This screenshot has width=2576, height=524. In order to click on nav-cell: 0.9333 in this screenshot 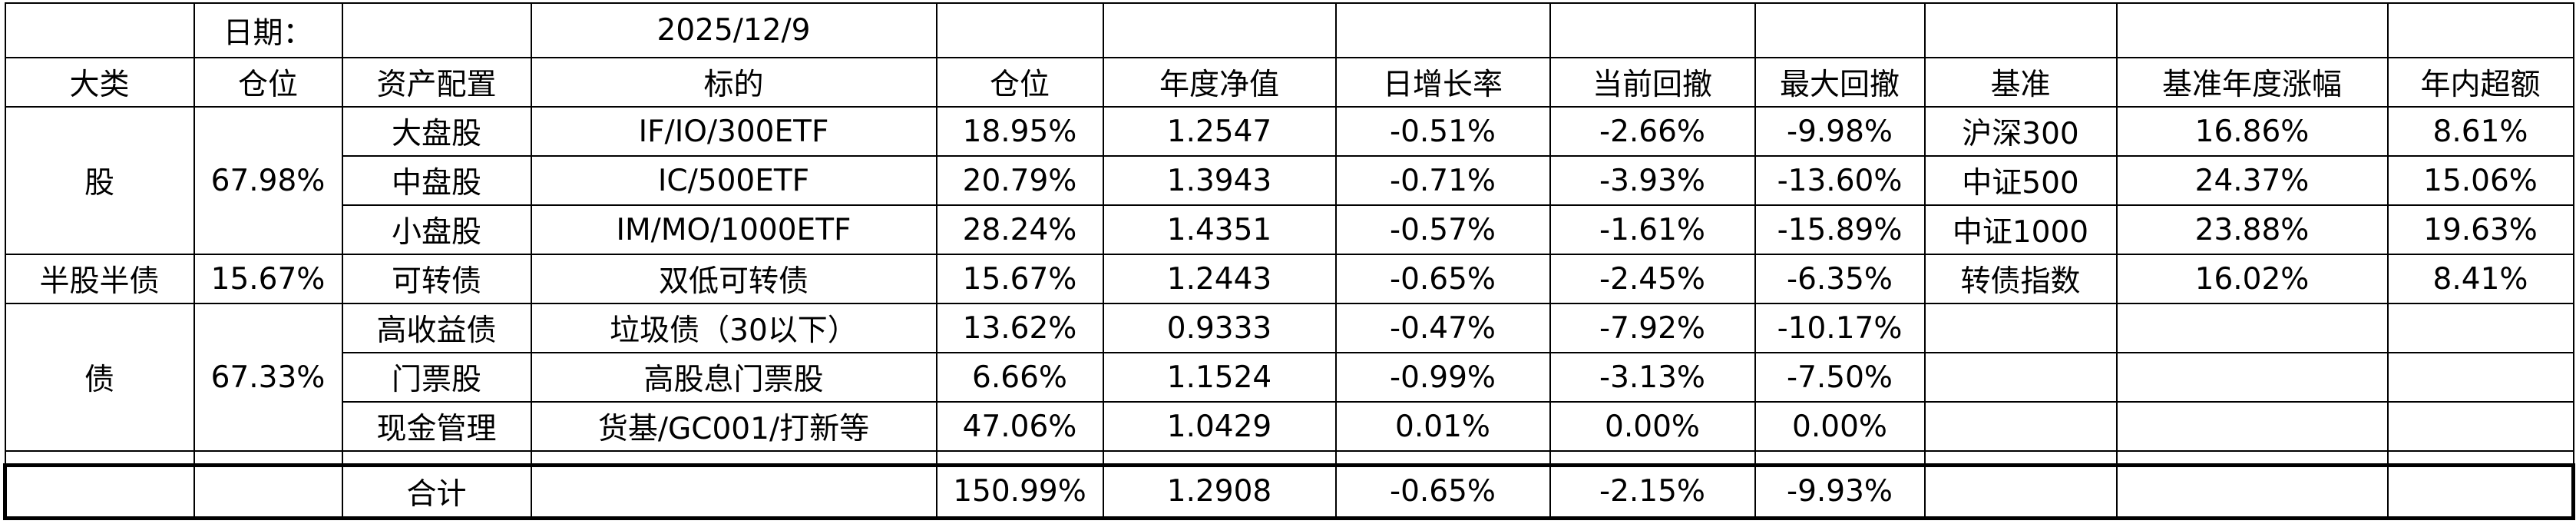, I will do `click(1219, 328)`.